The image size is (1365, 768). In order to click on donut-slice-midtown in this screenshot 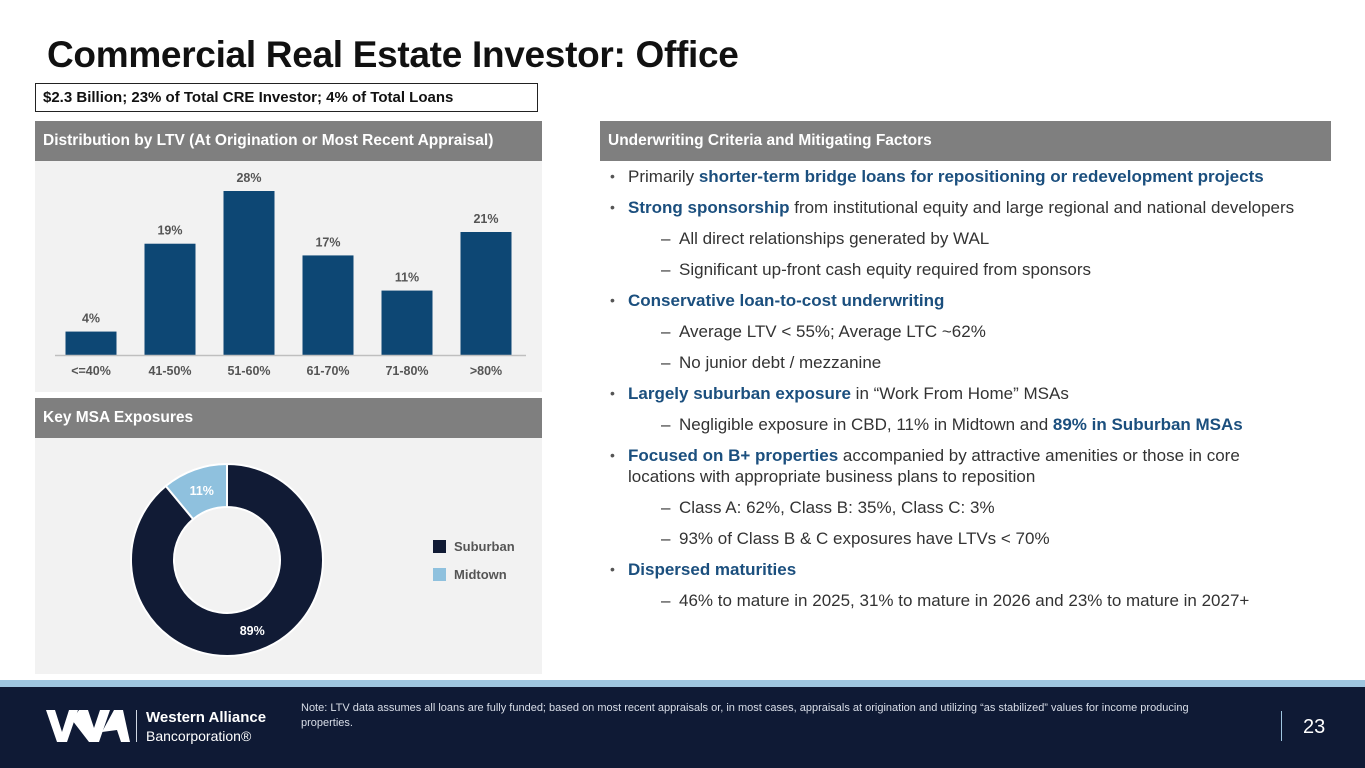, I will do `click(196, 491)`.